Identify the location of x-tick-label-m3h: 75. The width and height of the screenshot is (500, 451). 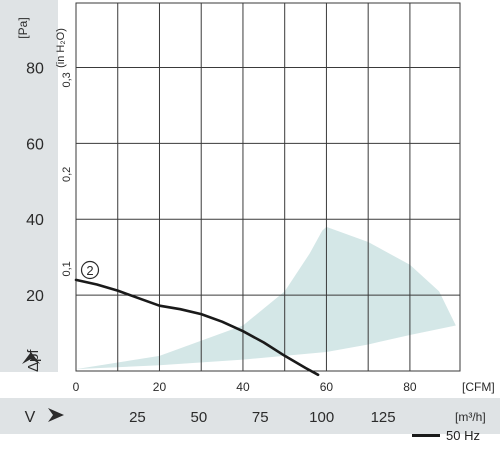
(260, 417).